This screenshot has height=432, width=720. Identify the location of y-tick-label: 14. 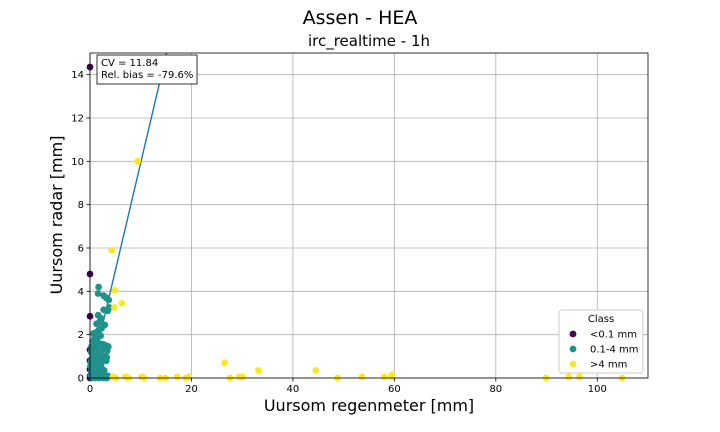
(77, 75).